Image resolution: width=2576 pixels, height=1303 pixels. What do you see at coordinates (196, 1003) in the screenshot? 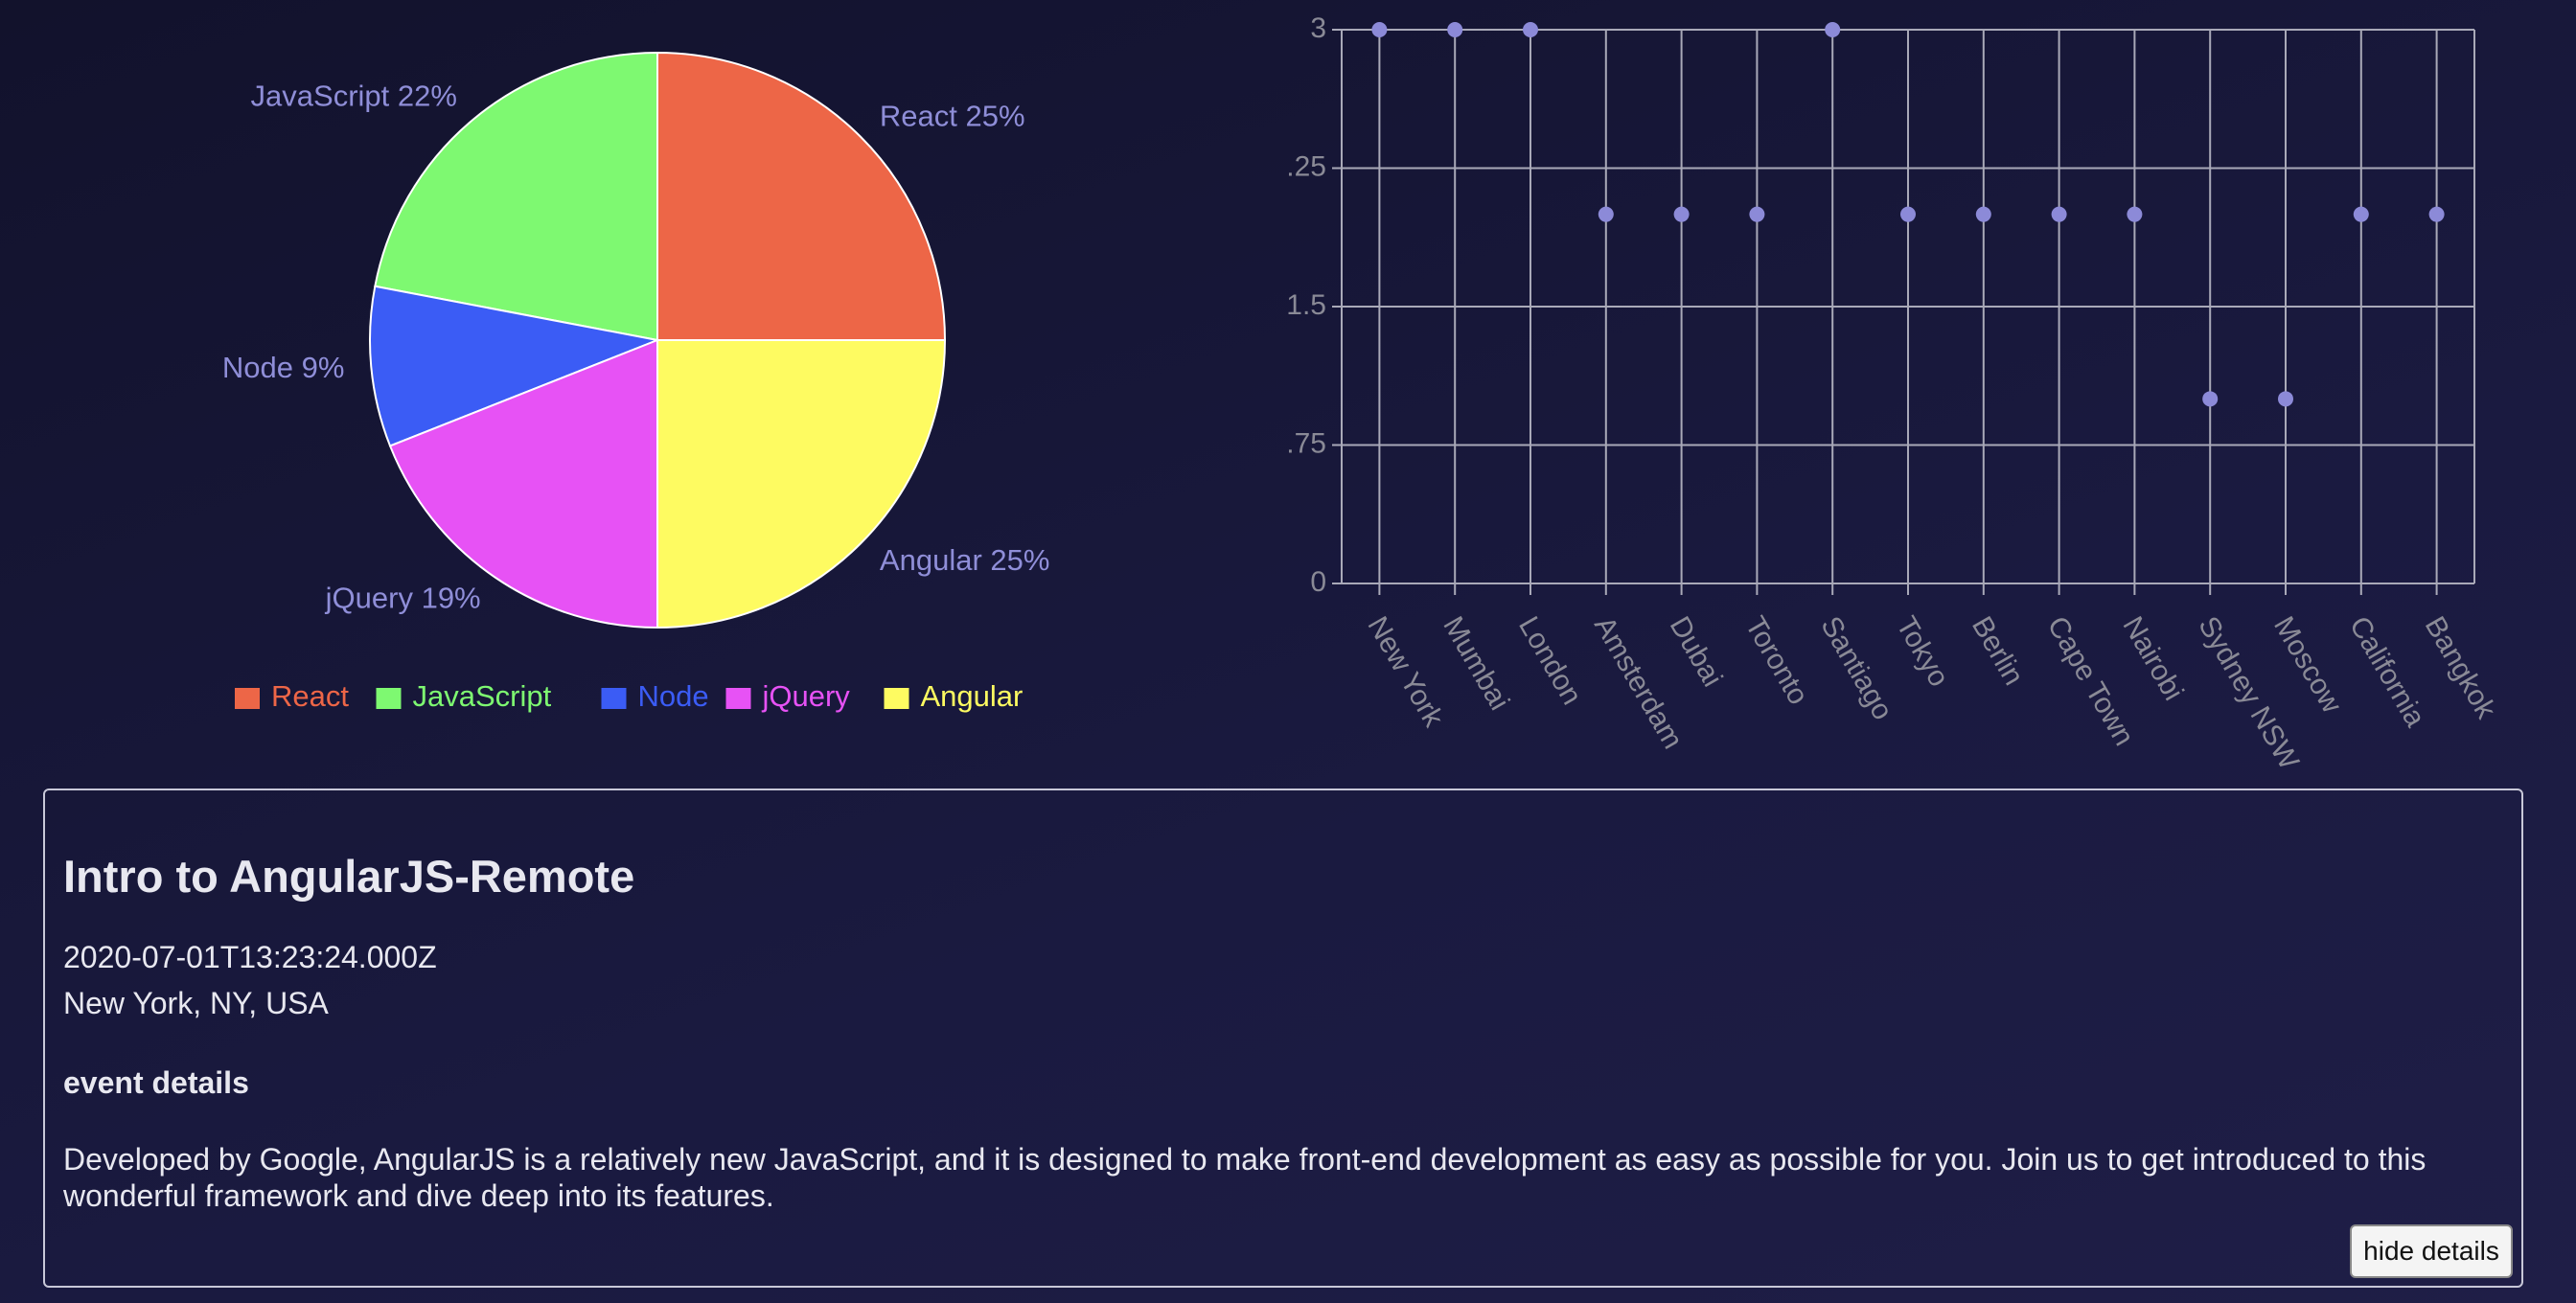
I see `event-location: New York, NY, USA` at bounding box center [196, 1003].